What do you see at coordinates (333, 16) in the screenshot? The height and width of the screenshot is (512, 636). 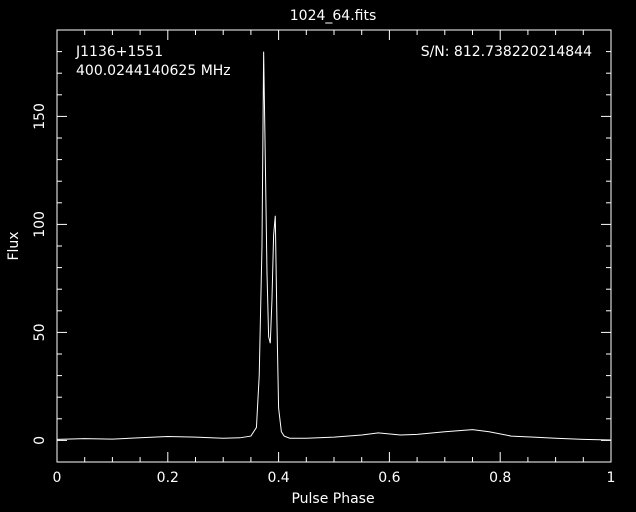 I see `chart-title: 1024_64.fits` at bounding box center [333, 16].